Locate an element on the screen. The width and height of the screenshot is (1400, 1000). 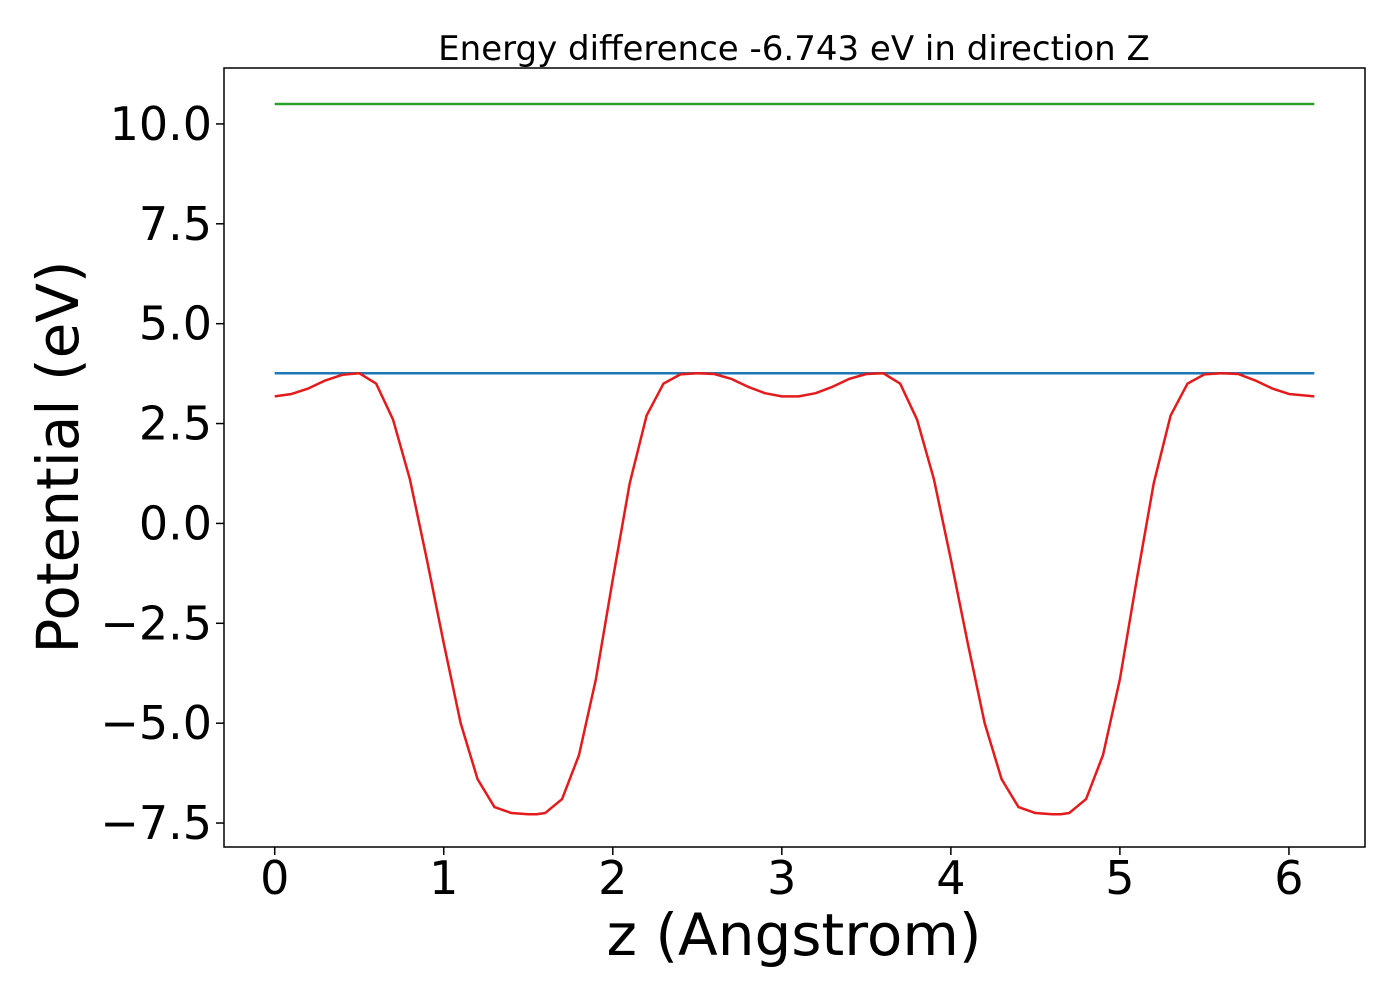
y-tick-label: −7.5 is located at coordinates (156, 823).